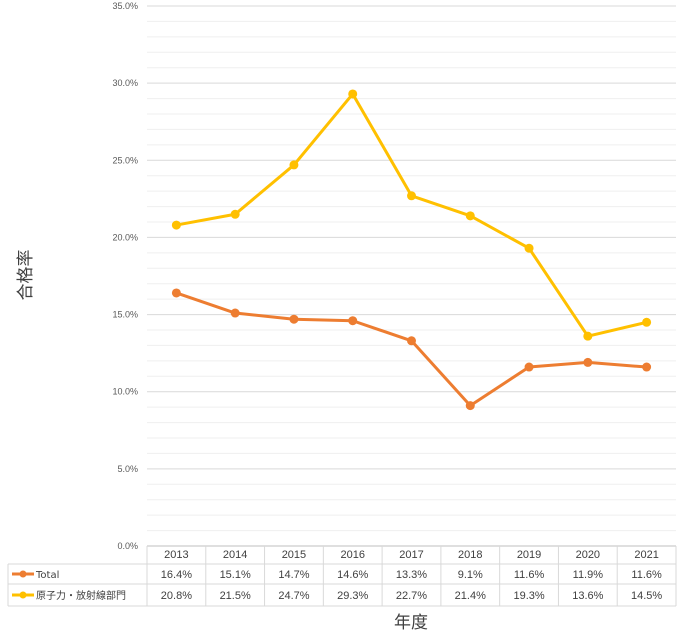 Image resolution: width=687 pixels, height=638 pixels. Describe the element at coordinates (176, 596) in the screenshot. I see `data-label: 20.8%` at that location.